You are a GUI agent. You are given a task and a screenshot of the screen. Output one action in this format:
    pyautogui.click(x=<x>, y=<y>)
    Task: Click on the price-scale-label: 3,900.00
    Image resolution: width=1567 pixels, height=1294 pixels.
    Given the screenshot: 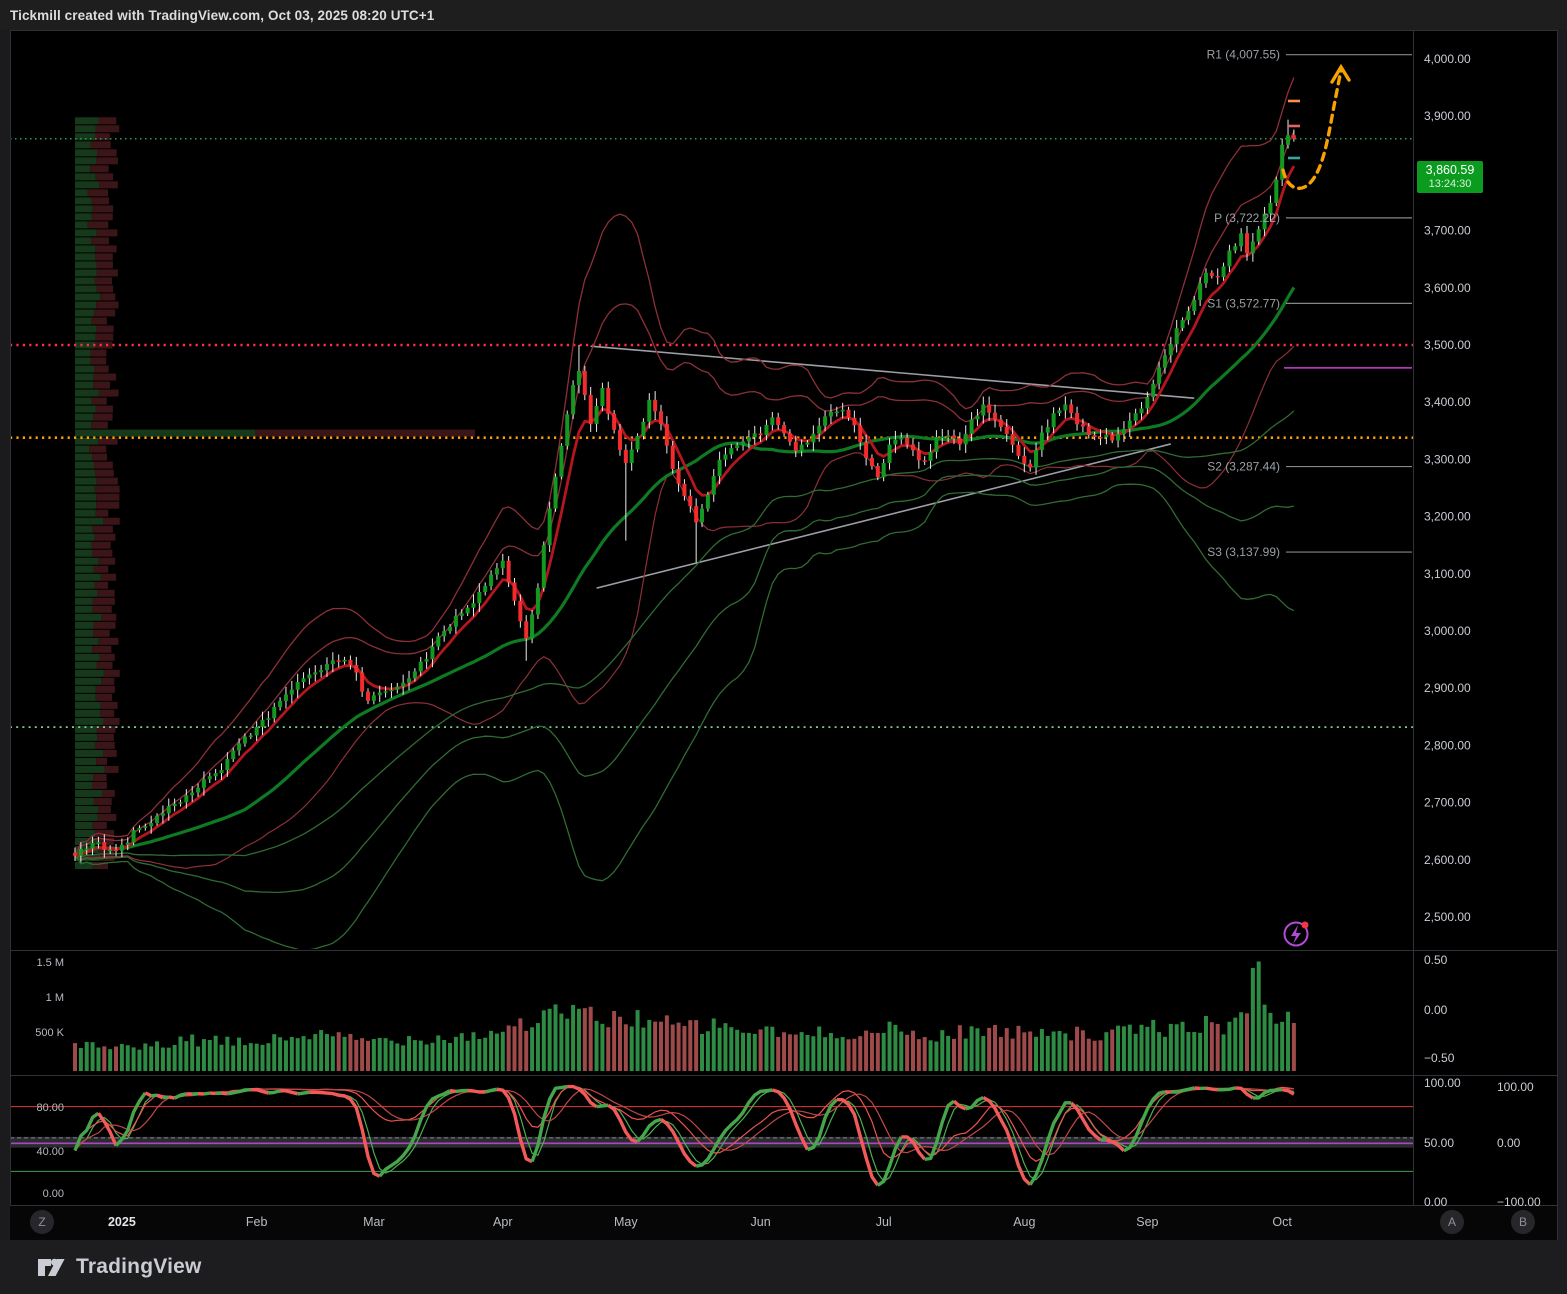 What is the action you would take?
    pyautogui.click(x=1447, y=116)
    